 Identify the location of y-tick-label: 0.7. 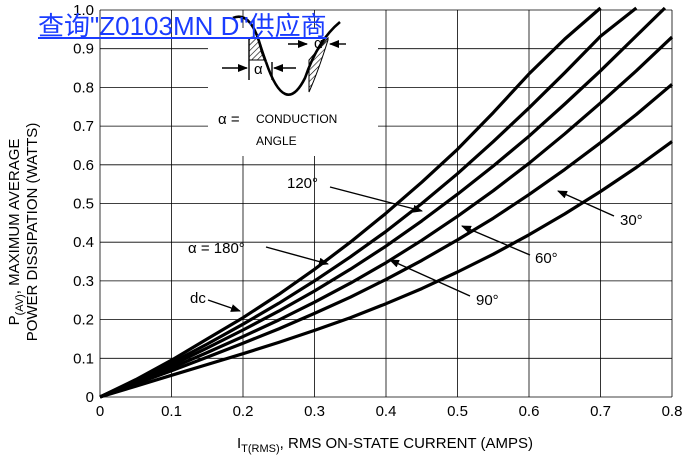
(83, 126).